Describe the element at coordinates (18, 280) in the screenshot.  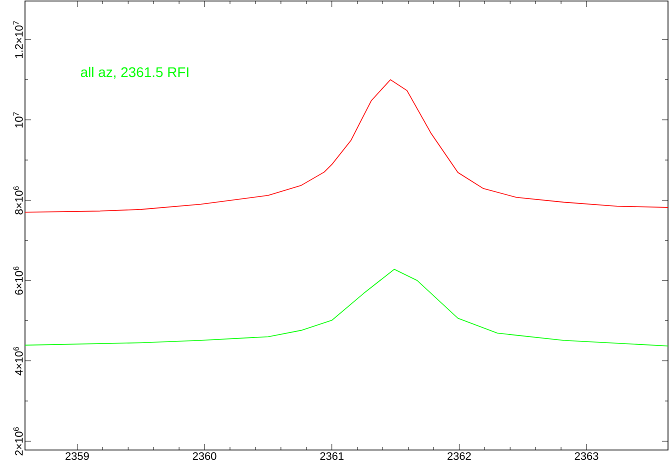
I see `y-tick-label: 6×10$^{6}$` at that location.